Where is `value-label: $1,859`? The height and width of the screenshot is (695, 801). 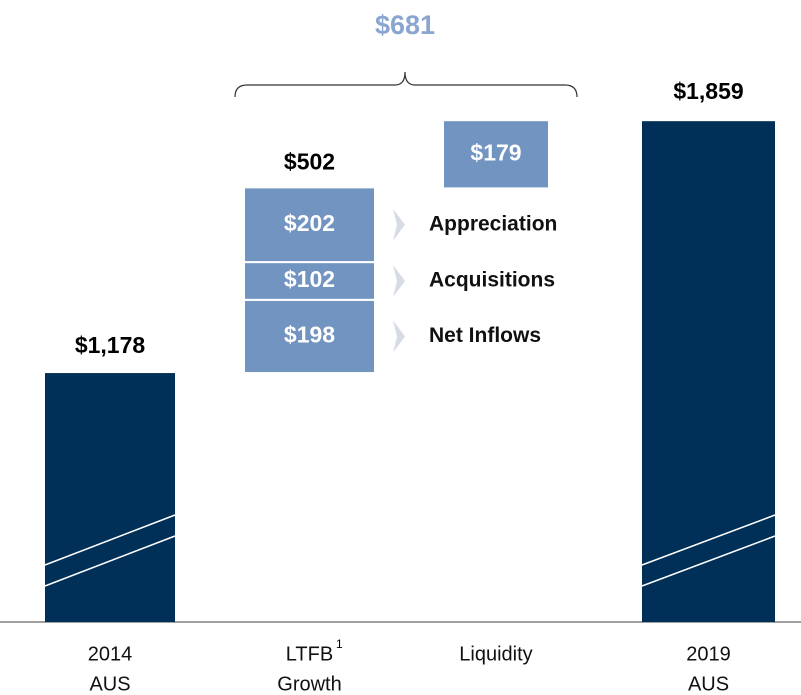 value-label: $1,859 is located at coordinates (708, 91).